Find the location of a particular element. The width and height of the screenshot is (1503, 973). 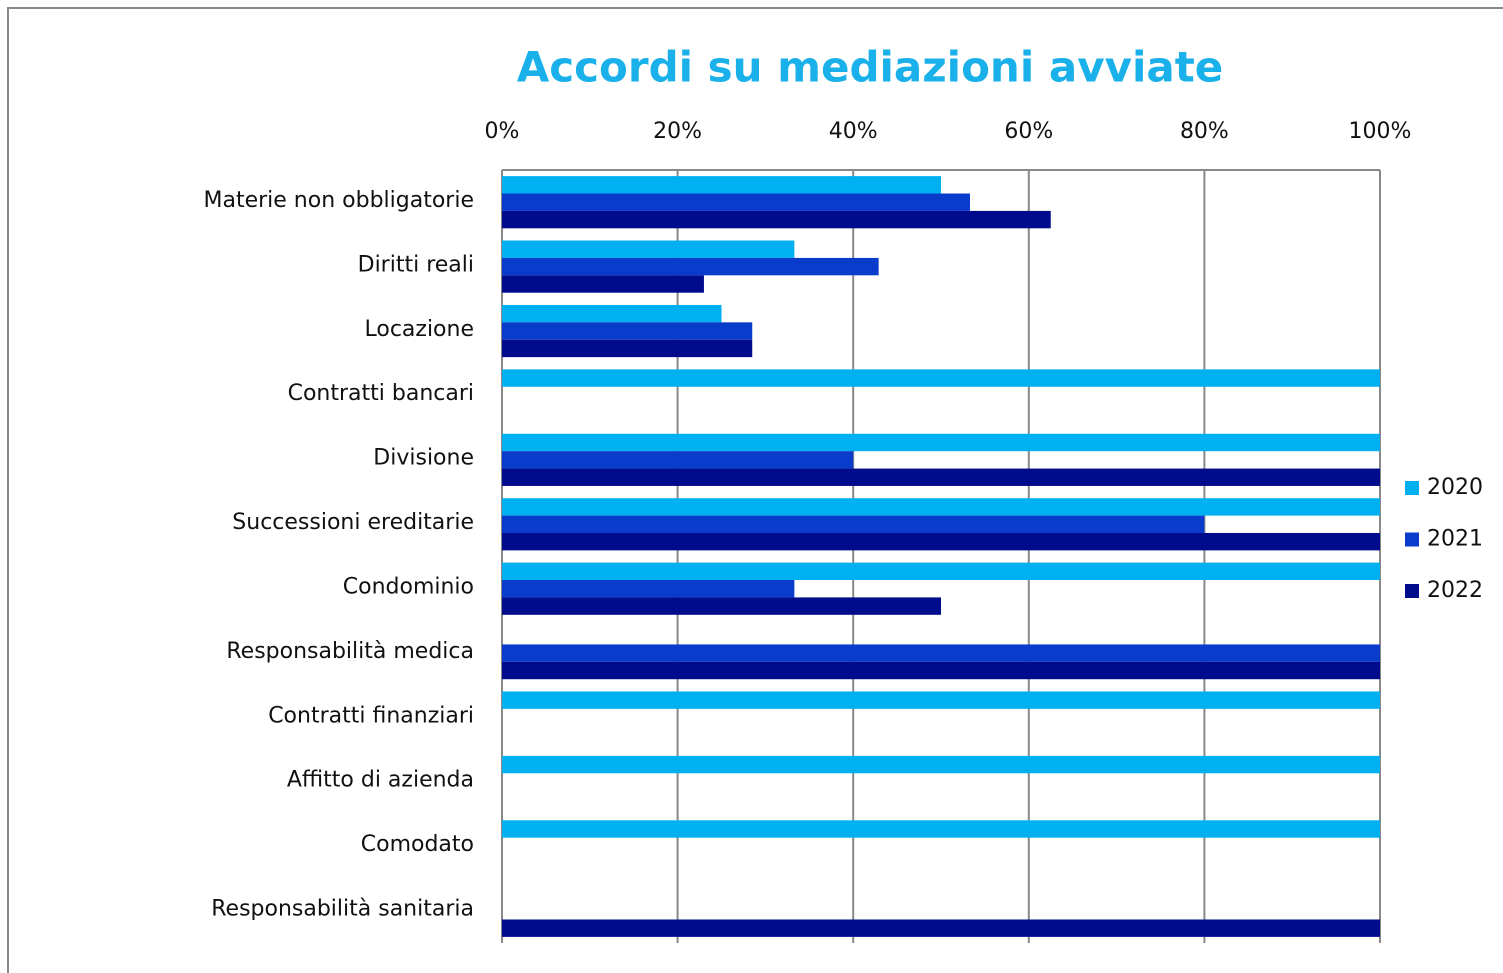

y-tick-label: Responsabilità medica is located at coordinates (350, 651).